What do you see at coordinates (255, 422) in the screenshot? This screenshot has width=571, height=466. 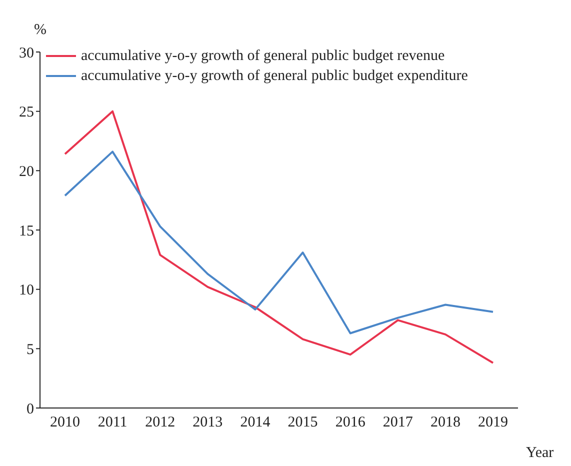 I see `x-tick-label: 2014` at bounding box center [255, 422].